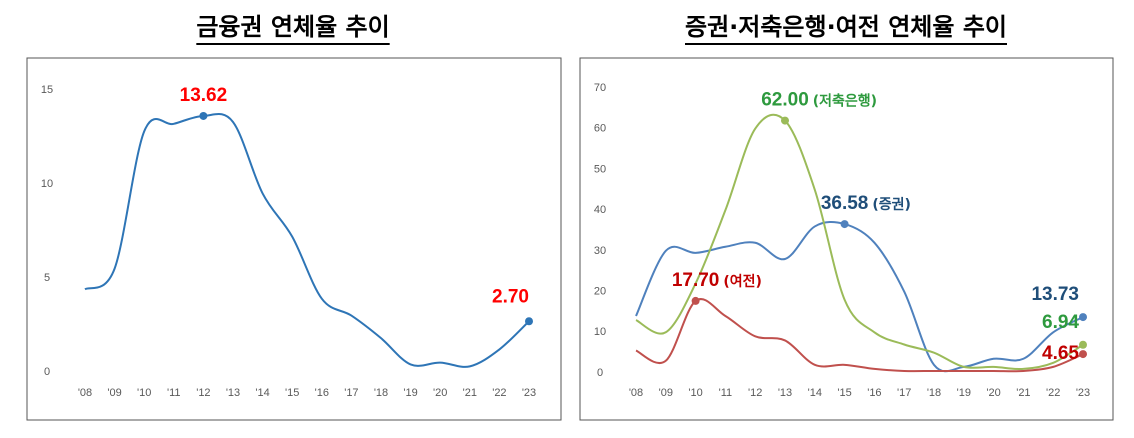  I want to click on y-tick-label: 20, so click(600, 291).